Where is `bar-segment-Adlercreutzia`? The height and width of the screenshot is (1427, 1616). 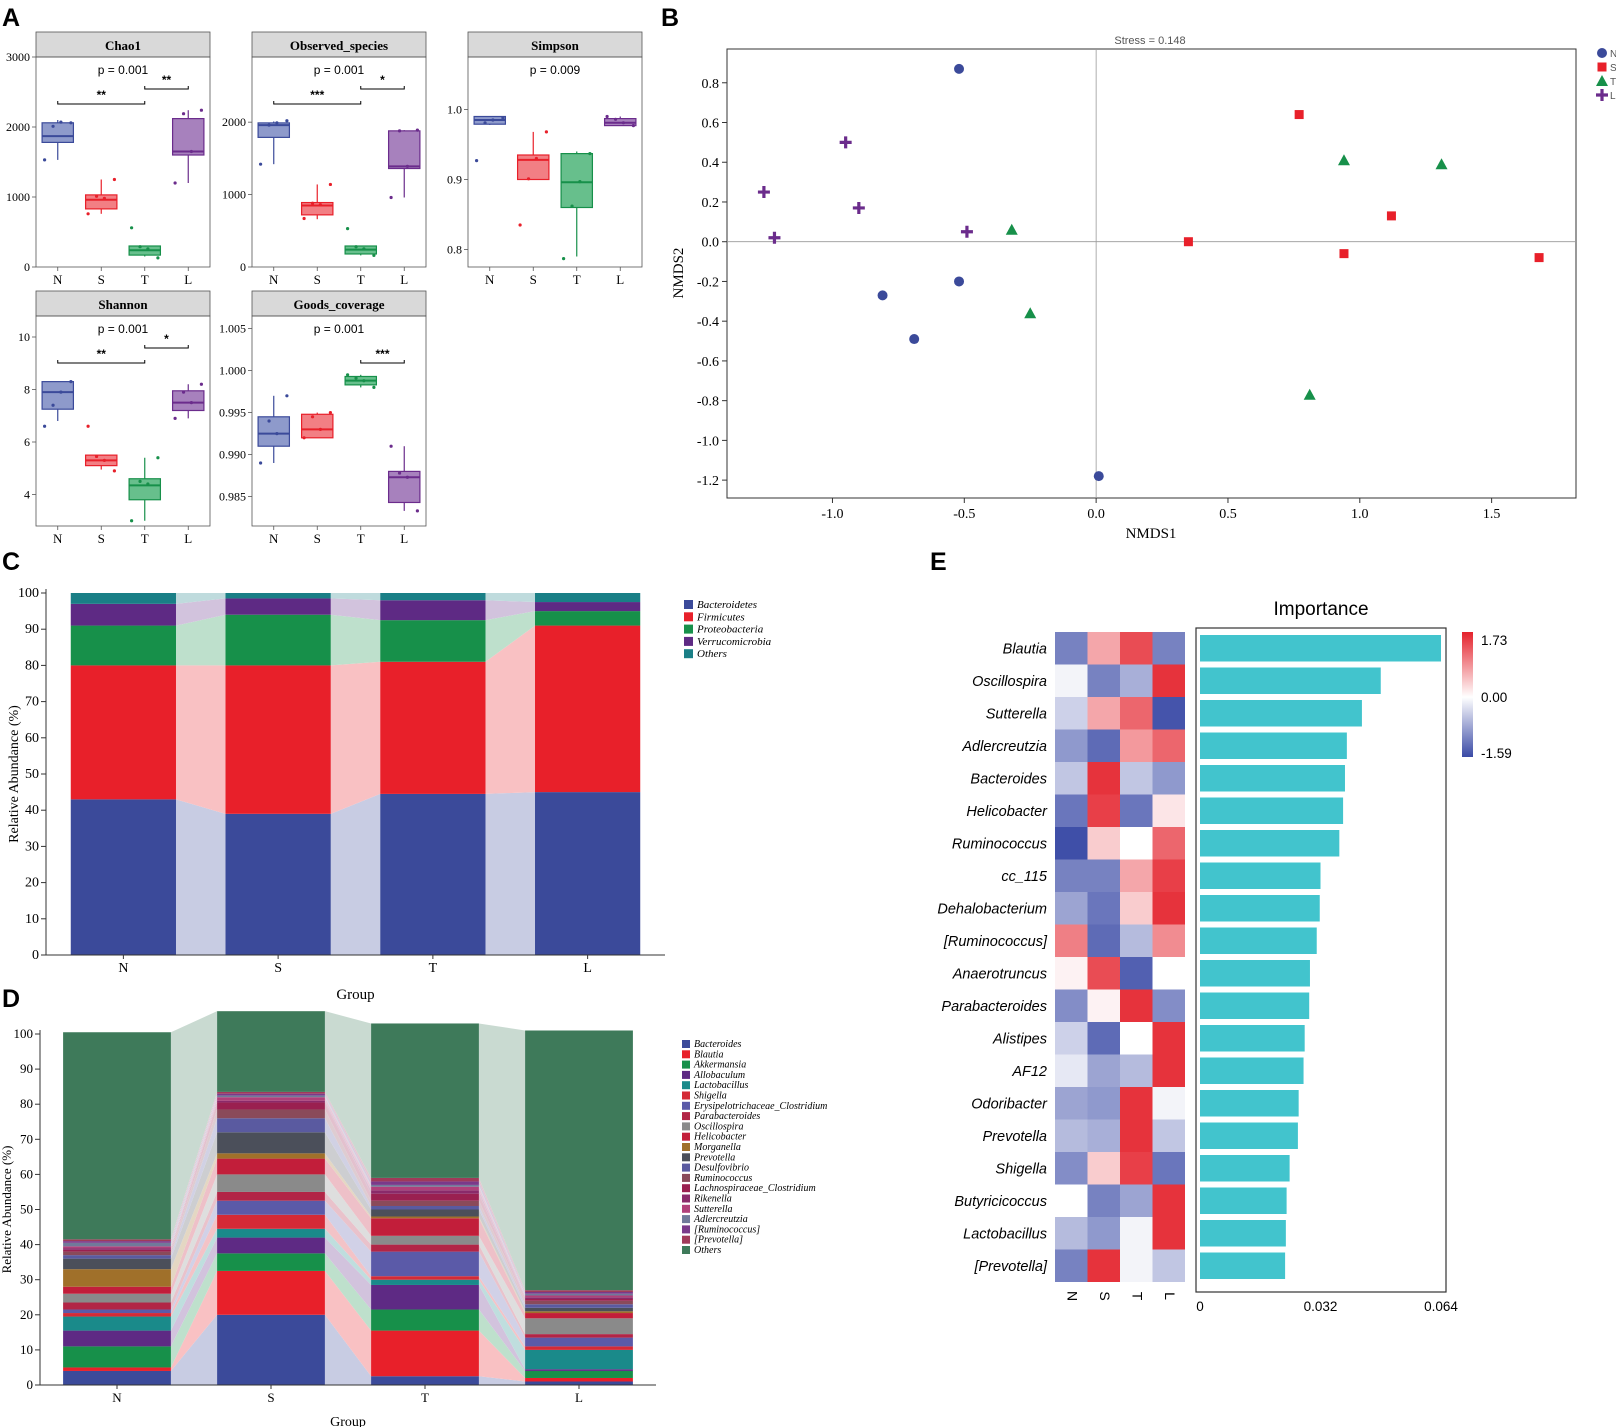 bar-segment-Adlercreutzia is located at coordinates (425, 1185).